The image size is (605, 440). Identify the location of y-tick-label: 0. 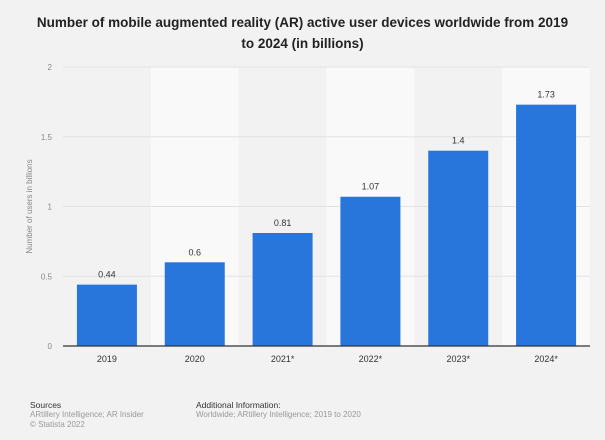
(50, 346).